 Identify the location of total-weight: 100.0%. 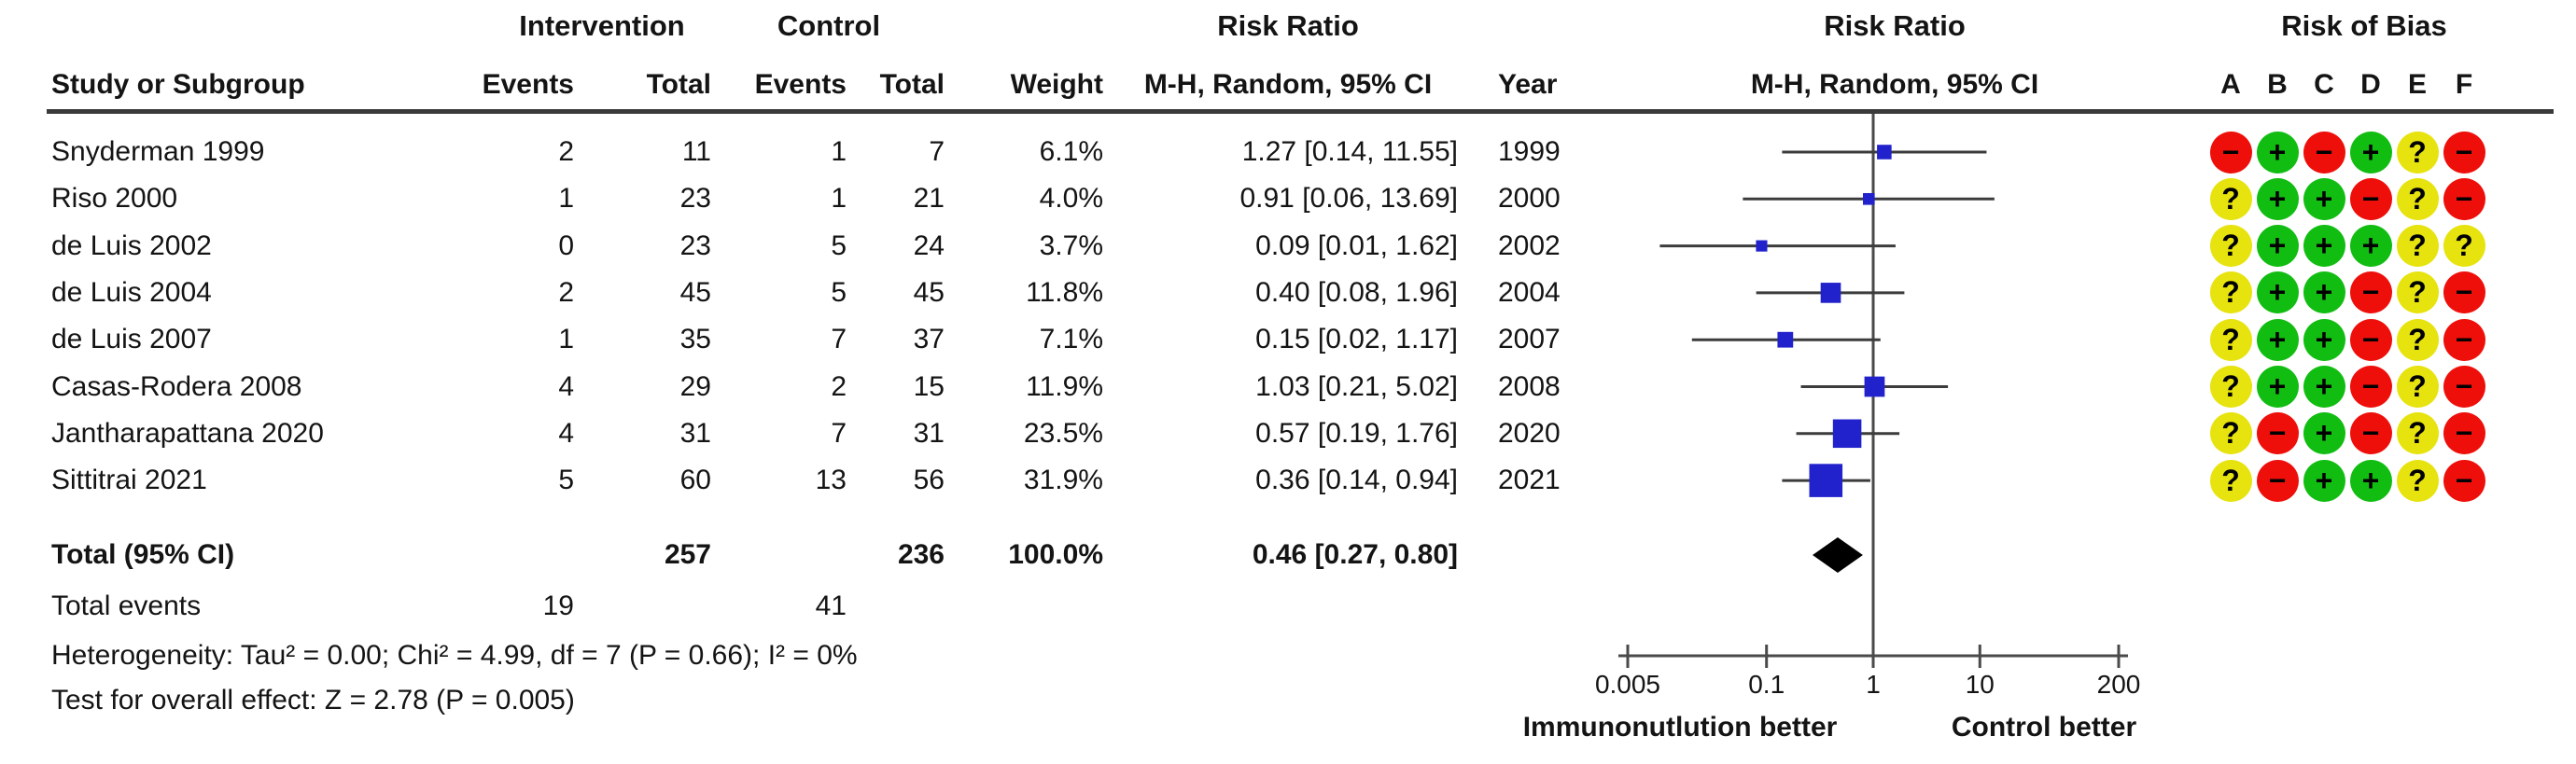
(1055, 554).